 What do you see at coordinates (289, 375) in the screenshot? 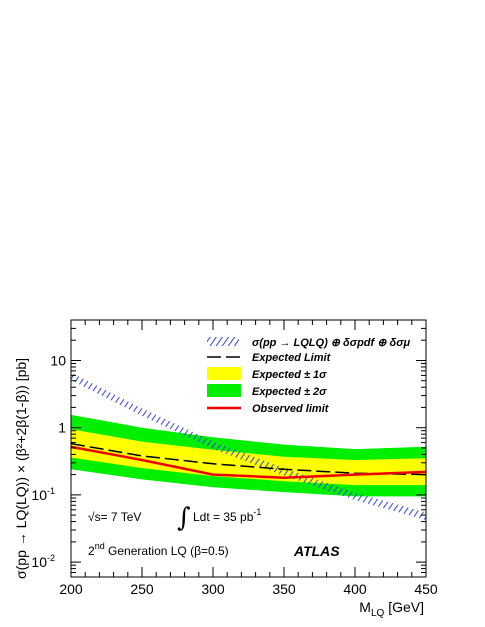
I see `legend-one-sigma-label: Expected ± 1σ` at bounding box center [289, 375].